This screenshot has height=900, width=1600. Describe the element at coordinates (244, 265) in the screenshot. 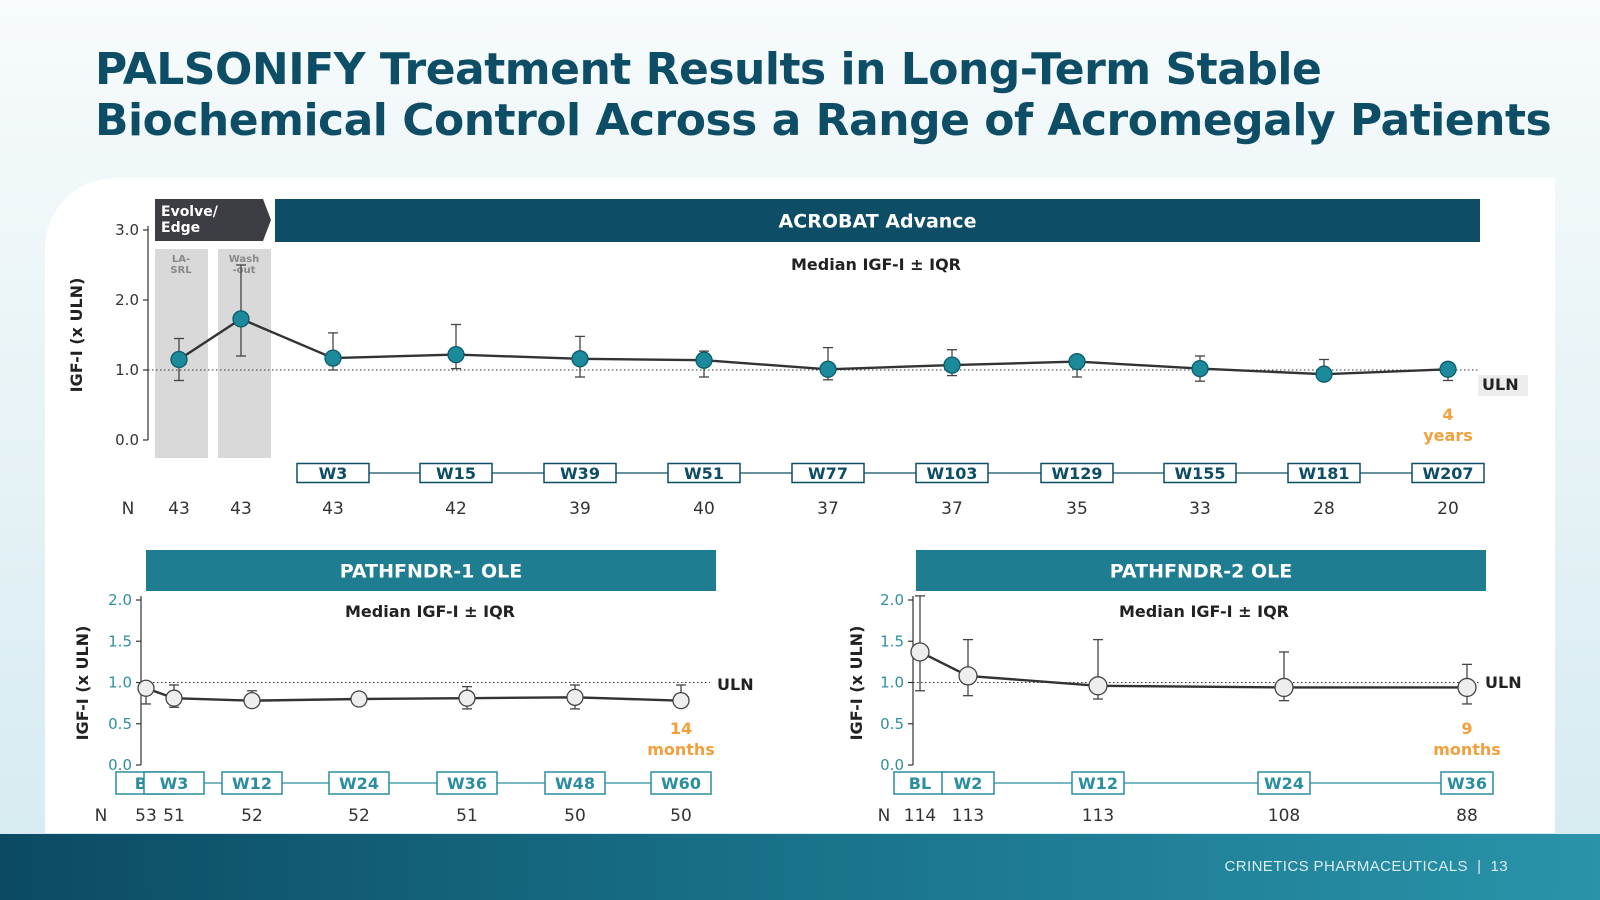

I see `phase-band-label-1: Wash -out` at that location.